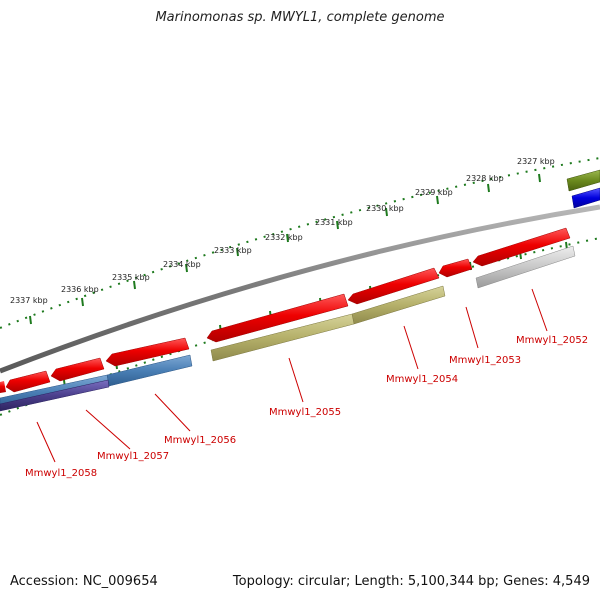 This screenshot has width=600, height=600. Describe the element at coordinates (552, 340) in the screenshot. I see `gene-label: Mmwyl1_2052` at that location.